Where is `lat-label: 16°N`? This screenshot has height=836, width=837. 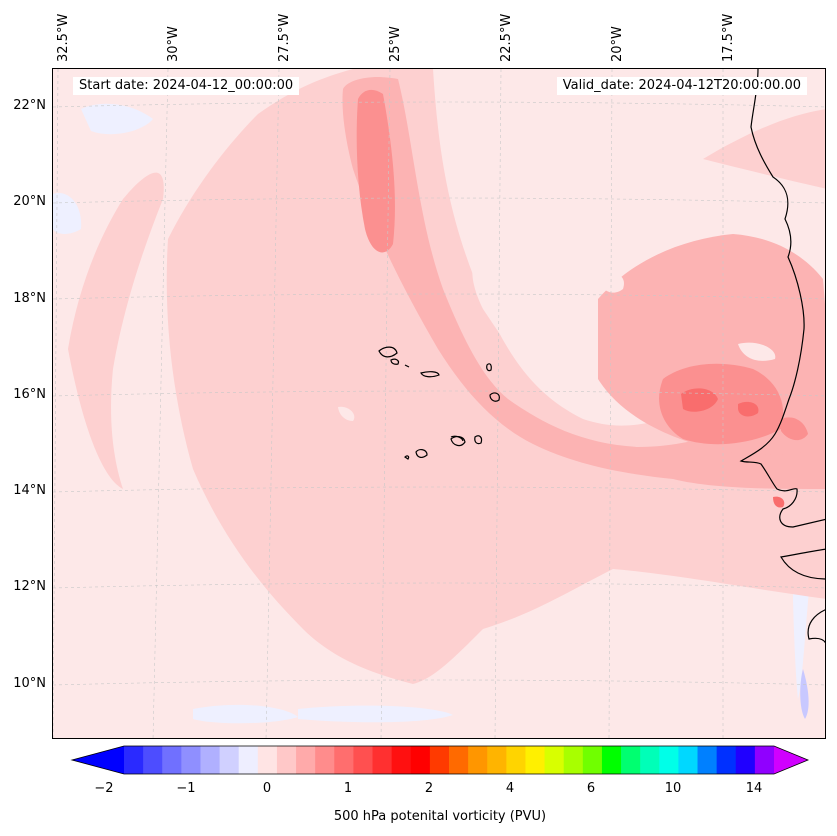 lat-label: 16°N is located at coordinates (29, 394).